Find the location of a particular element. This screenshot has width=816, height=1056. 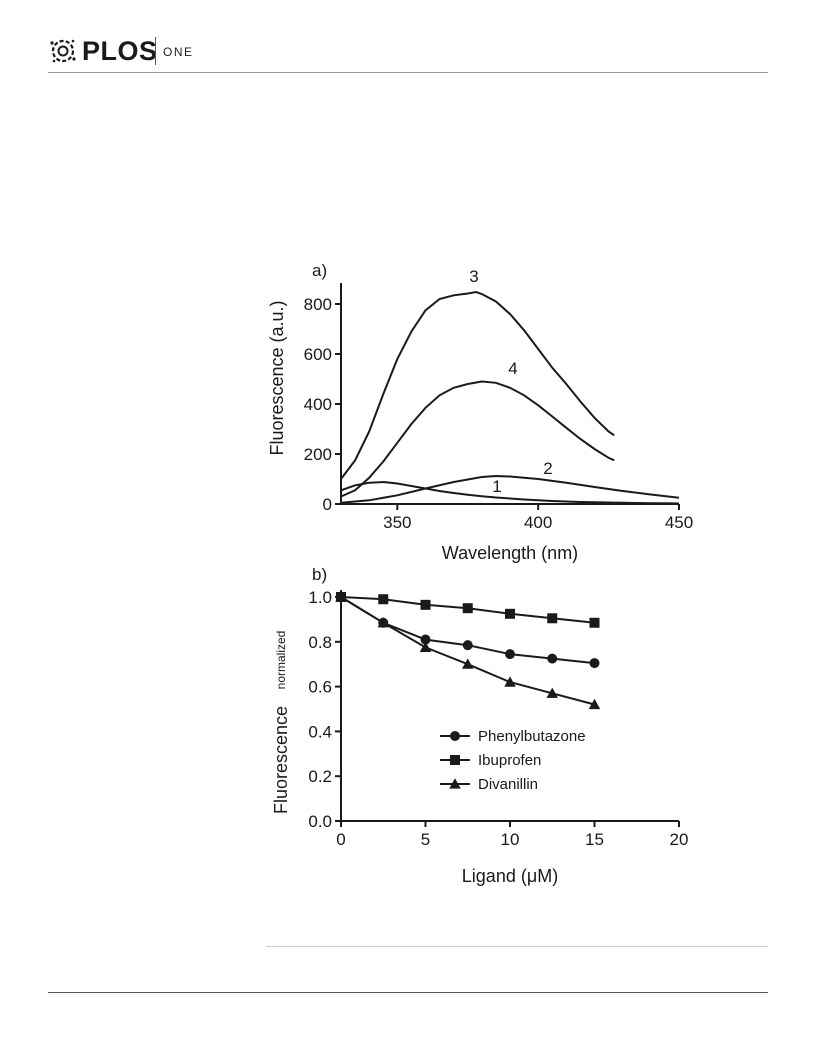

panel-a-y-tick-label: 200 is located at coordinates (318, 454).